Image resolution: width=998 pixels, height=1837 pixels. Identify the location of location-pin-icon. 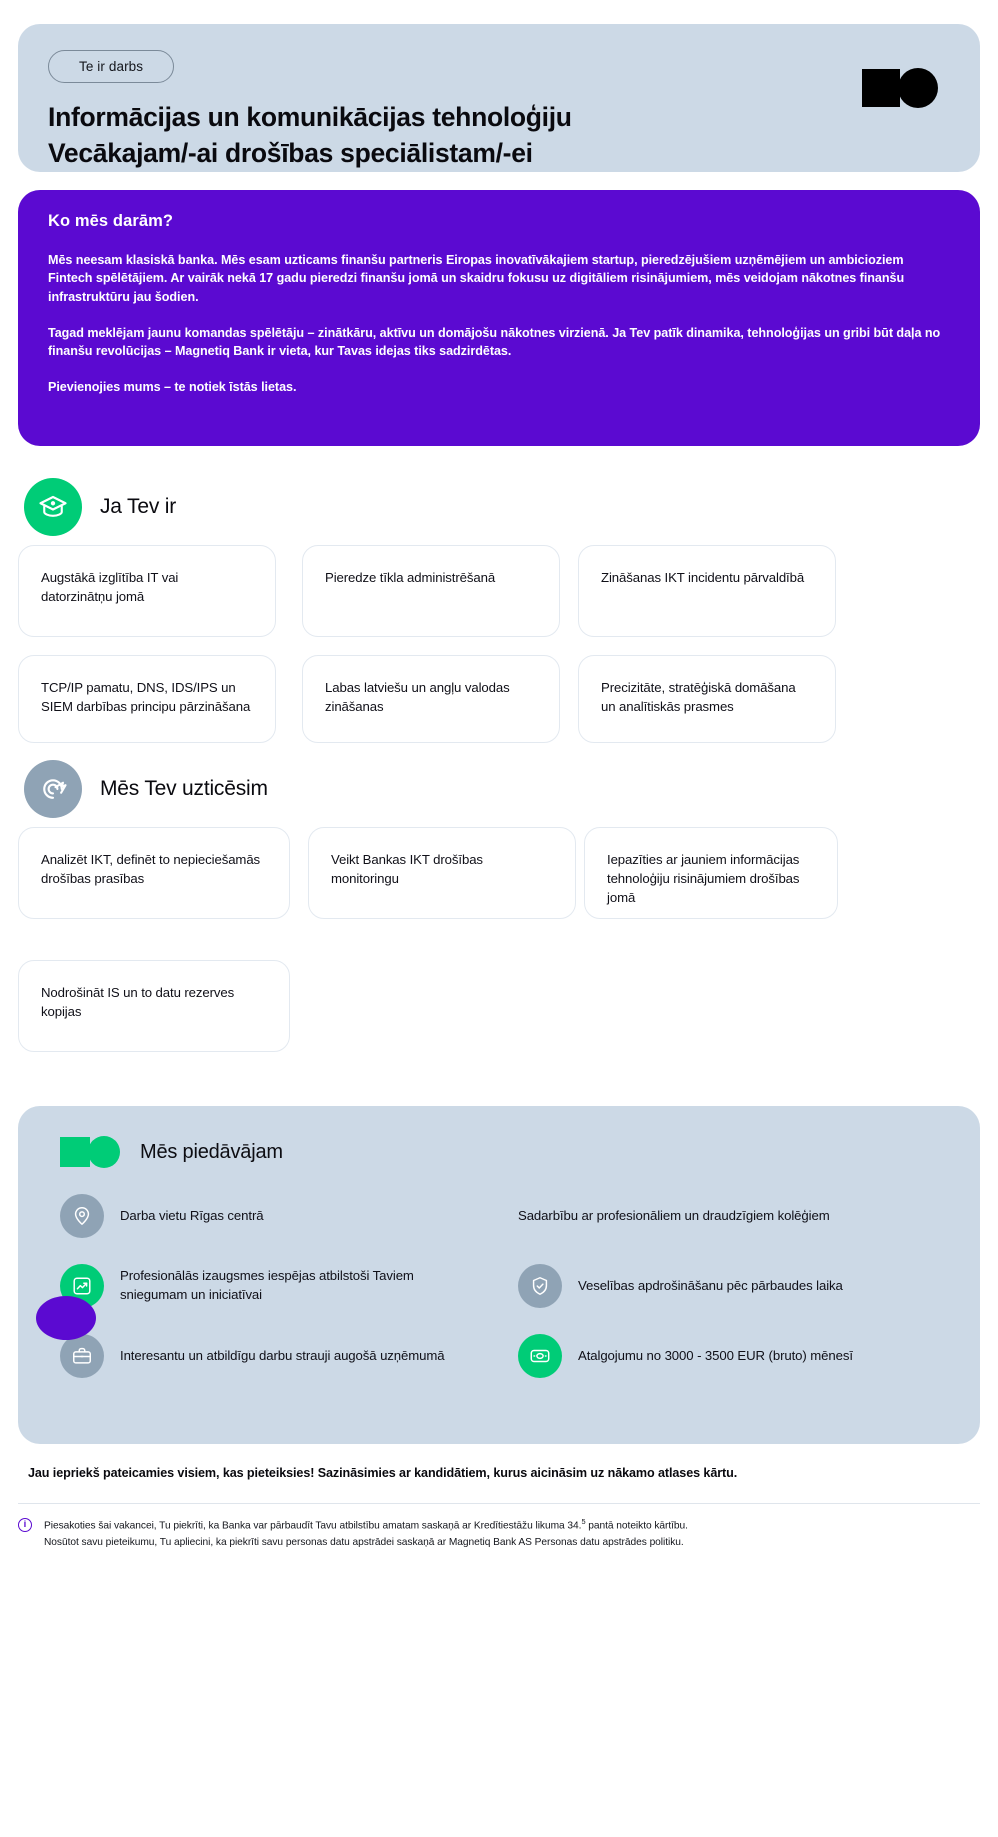
(82, 1216).